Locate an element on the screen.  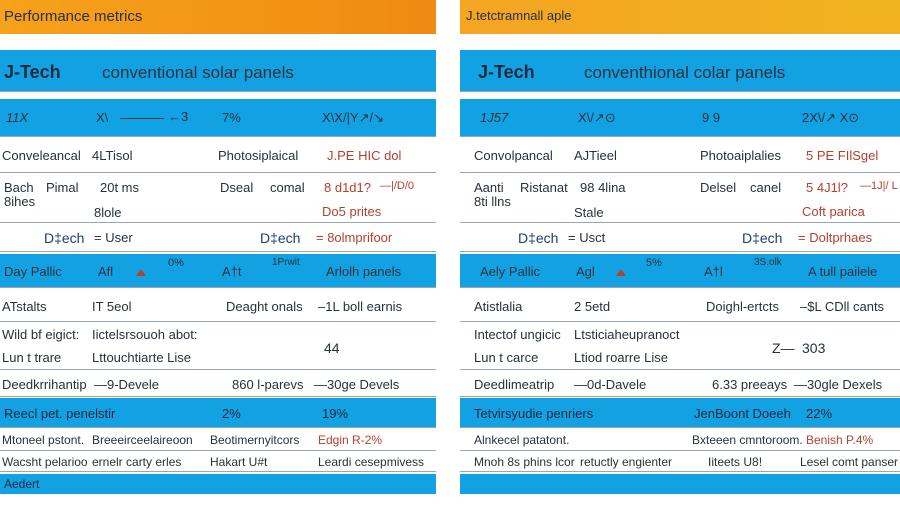
cell: —0d-Davele is located at coordinates (610, 384).